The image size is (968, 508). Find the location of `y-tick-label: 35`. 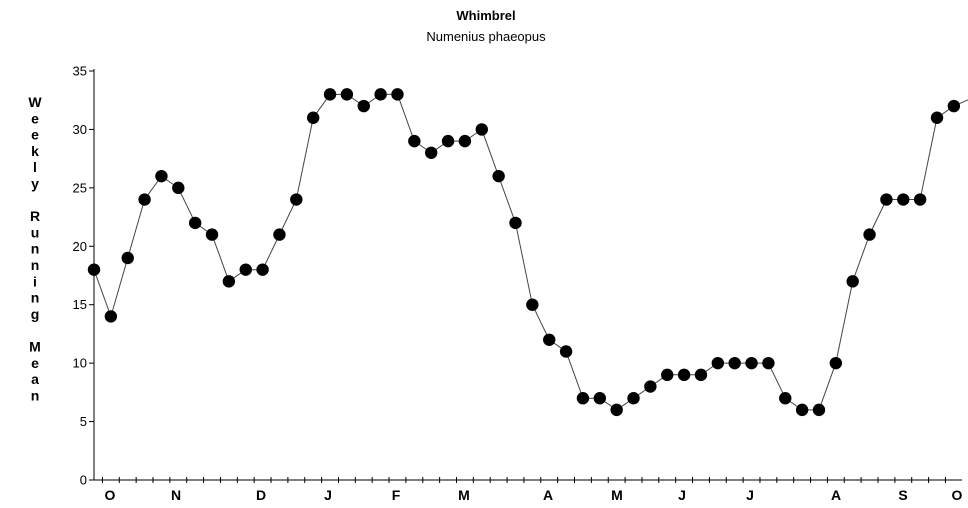

y-tick-label: 35 is located at coordinates (80, 71).